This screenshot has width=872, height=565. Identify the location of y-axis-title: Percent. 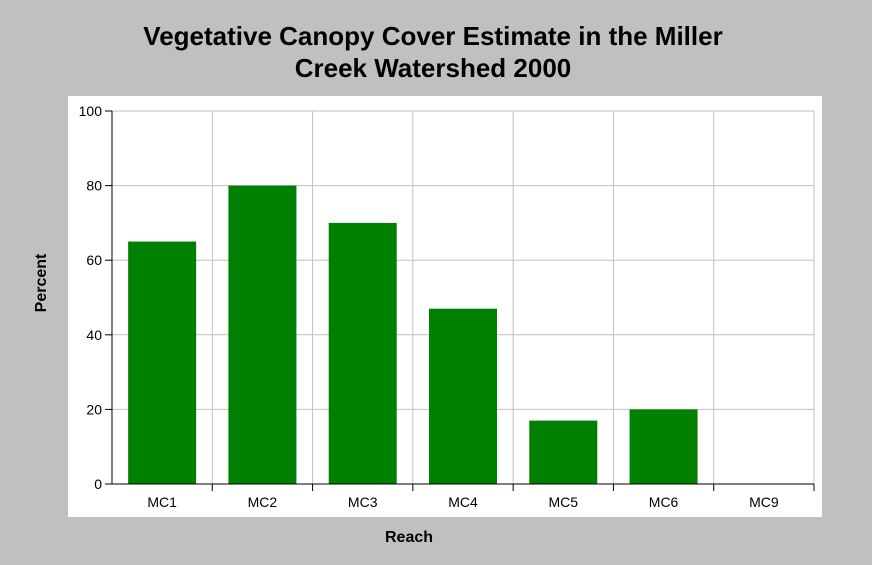
(41, 282).